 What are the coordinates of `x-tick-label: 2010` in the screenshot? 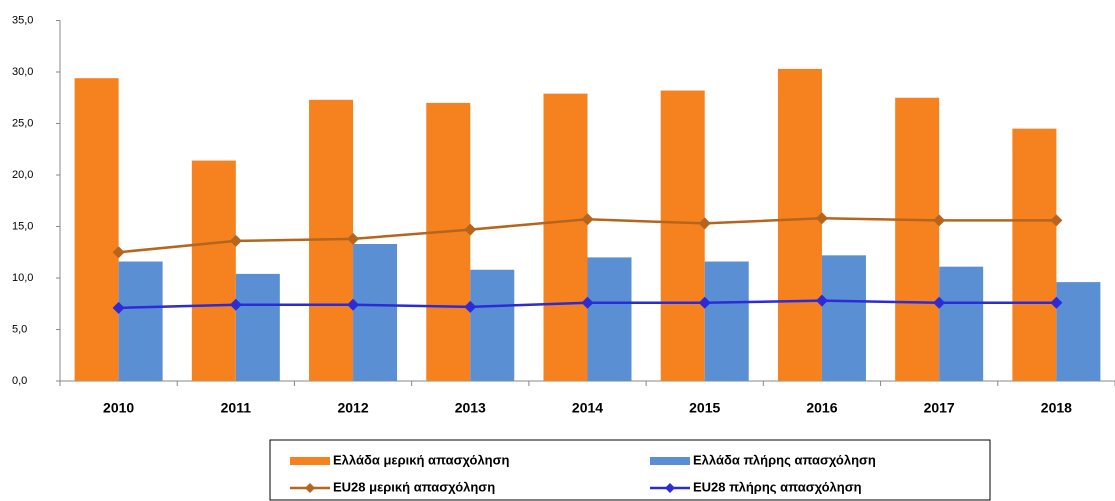 It's located at (118, 408).